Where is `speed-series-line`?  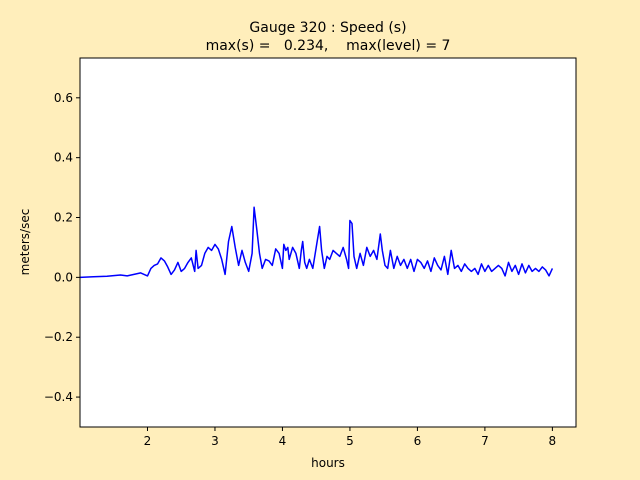
speed-series-line is located at coordinates (316, 242).